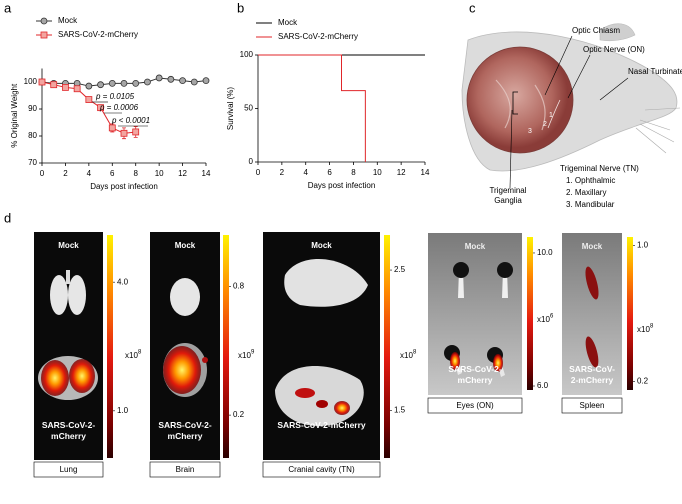 This screenshot has width=682, height=504. Describe the element at coordinates (7, 217) in the screenshot. I see `panel-label: d` at that location.